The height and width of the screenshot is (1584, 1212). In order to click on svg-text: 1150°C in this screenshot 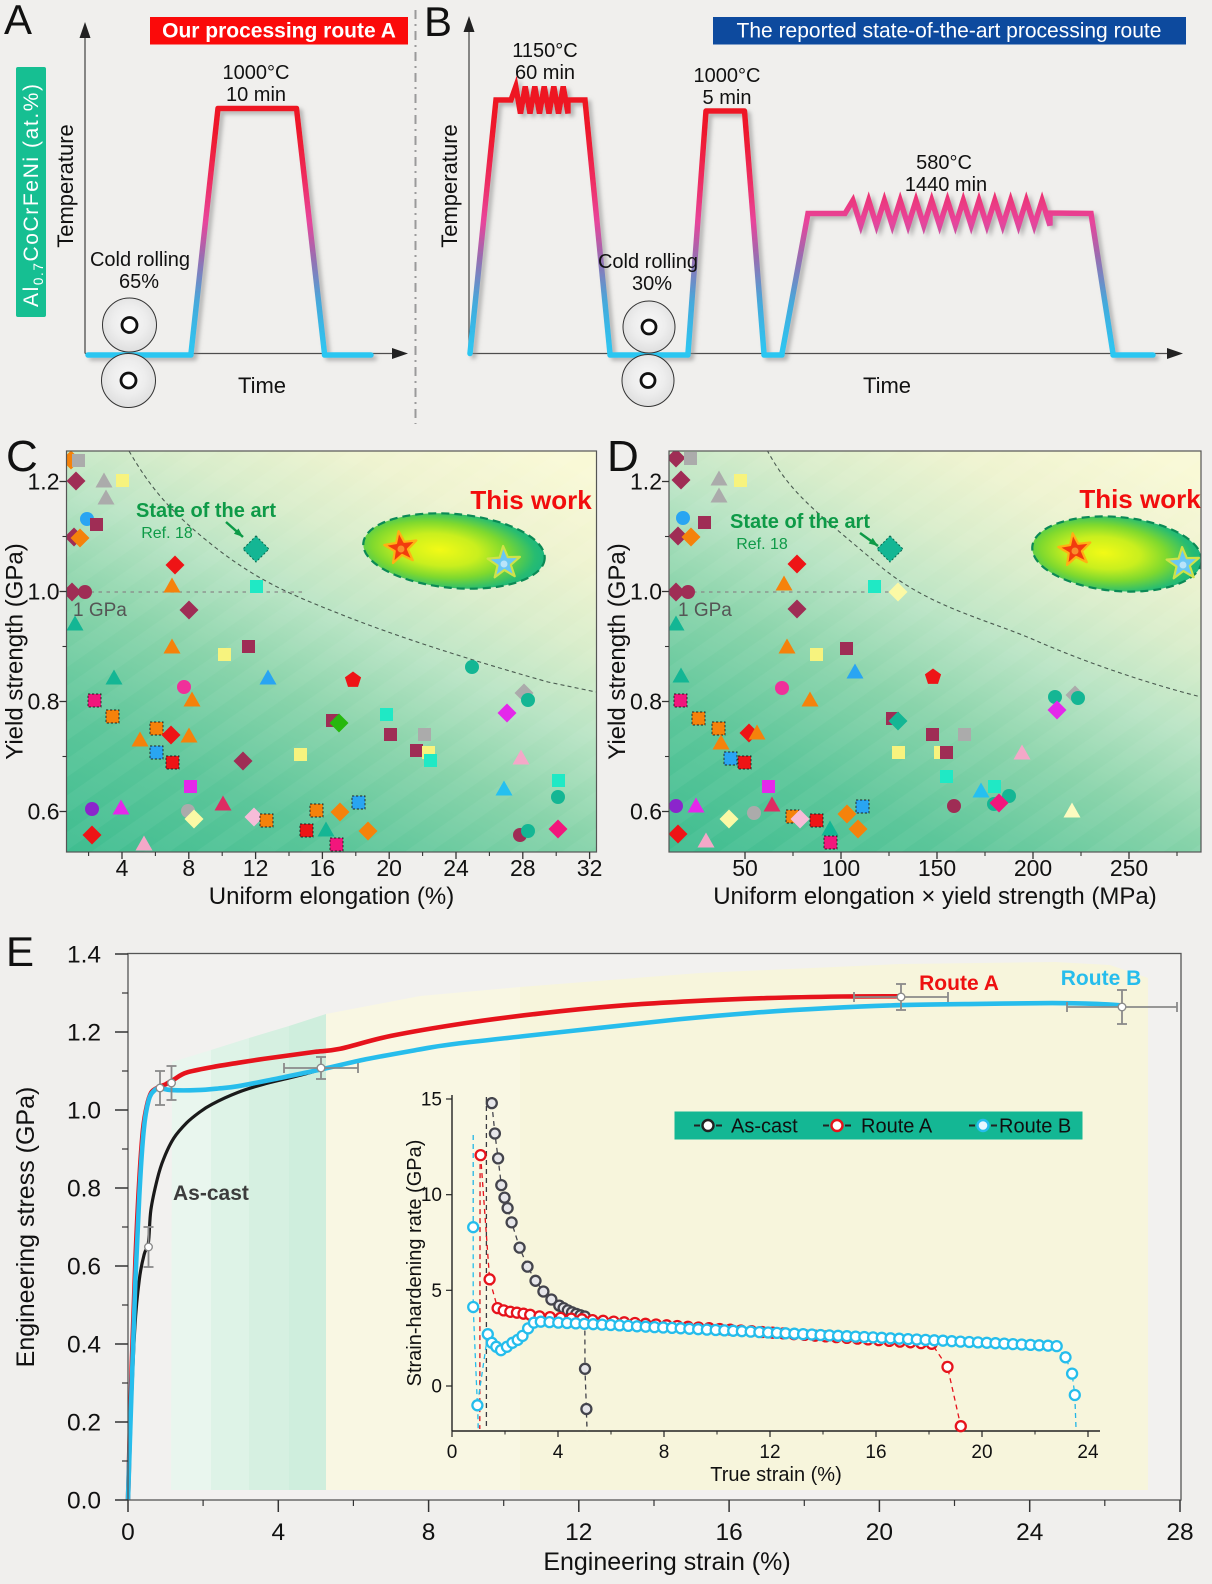, I will do `click(544, 51)`.